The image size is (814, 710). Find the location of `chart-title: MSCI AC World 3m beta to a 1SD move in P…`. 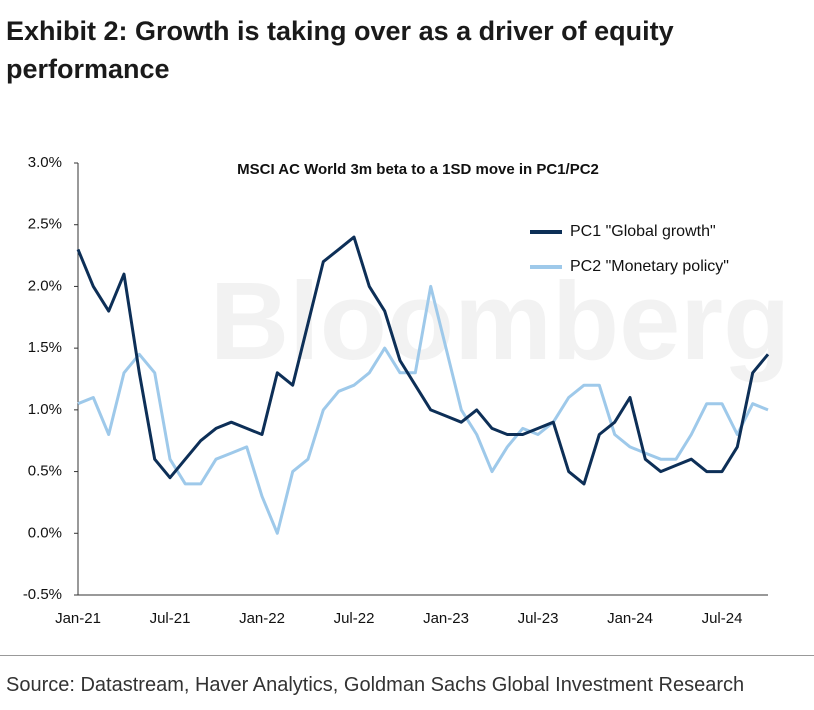

chart-title: MSCI AC World 3m beta to a 1SD move in P… is located at coordinates (418, 169).